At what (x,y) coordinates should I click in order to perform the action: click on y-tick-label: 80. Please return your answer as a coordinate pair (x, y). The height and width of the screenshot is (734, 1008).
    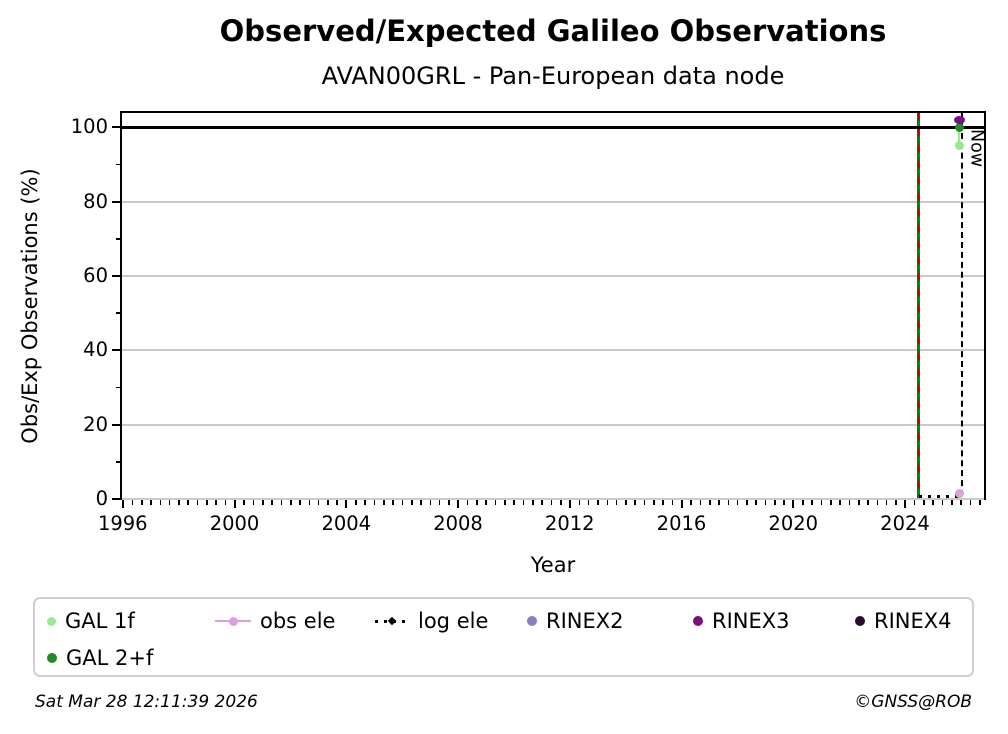
    Looking at the image, I should click on (95, 201).